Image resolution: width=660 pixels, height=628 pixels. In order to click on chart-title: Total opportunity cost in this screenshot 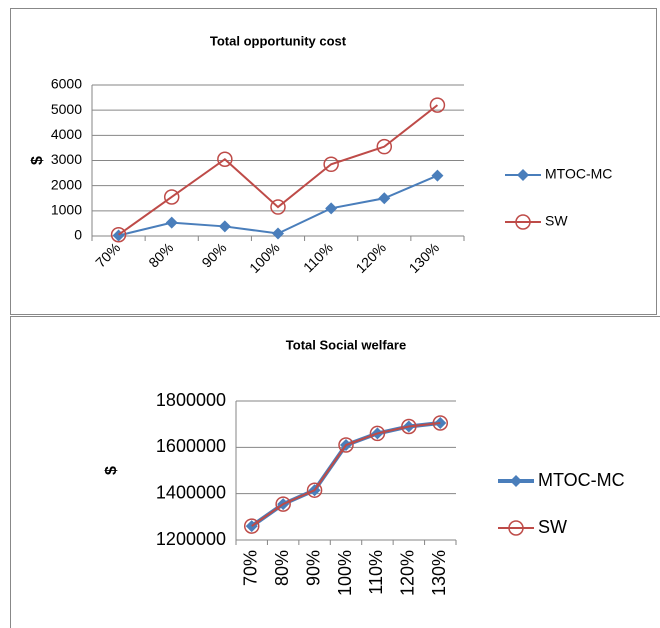, I will do `click(278, 40)`.